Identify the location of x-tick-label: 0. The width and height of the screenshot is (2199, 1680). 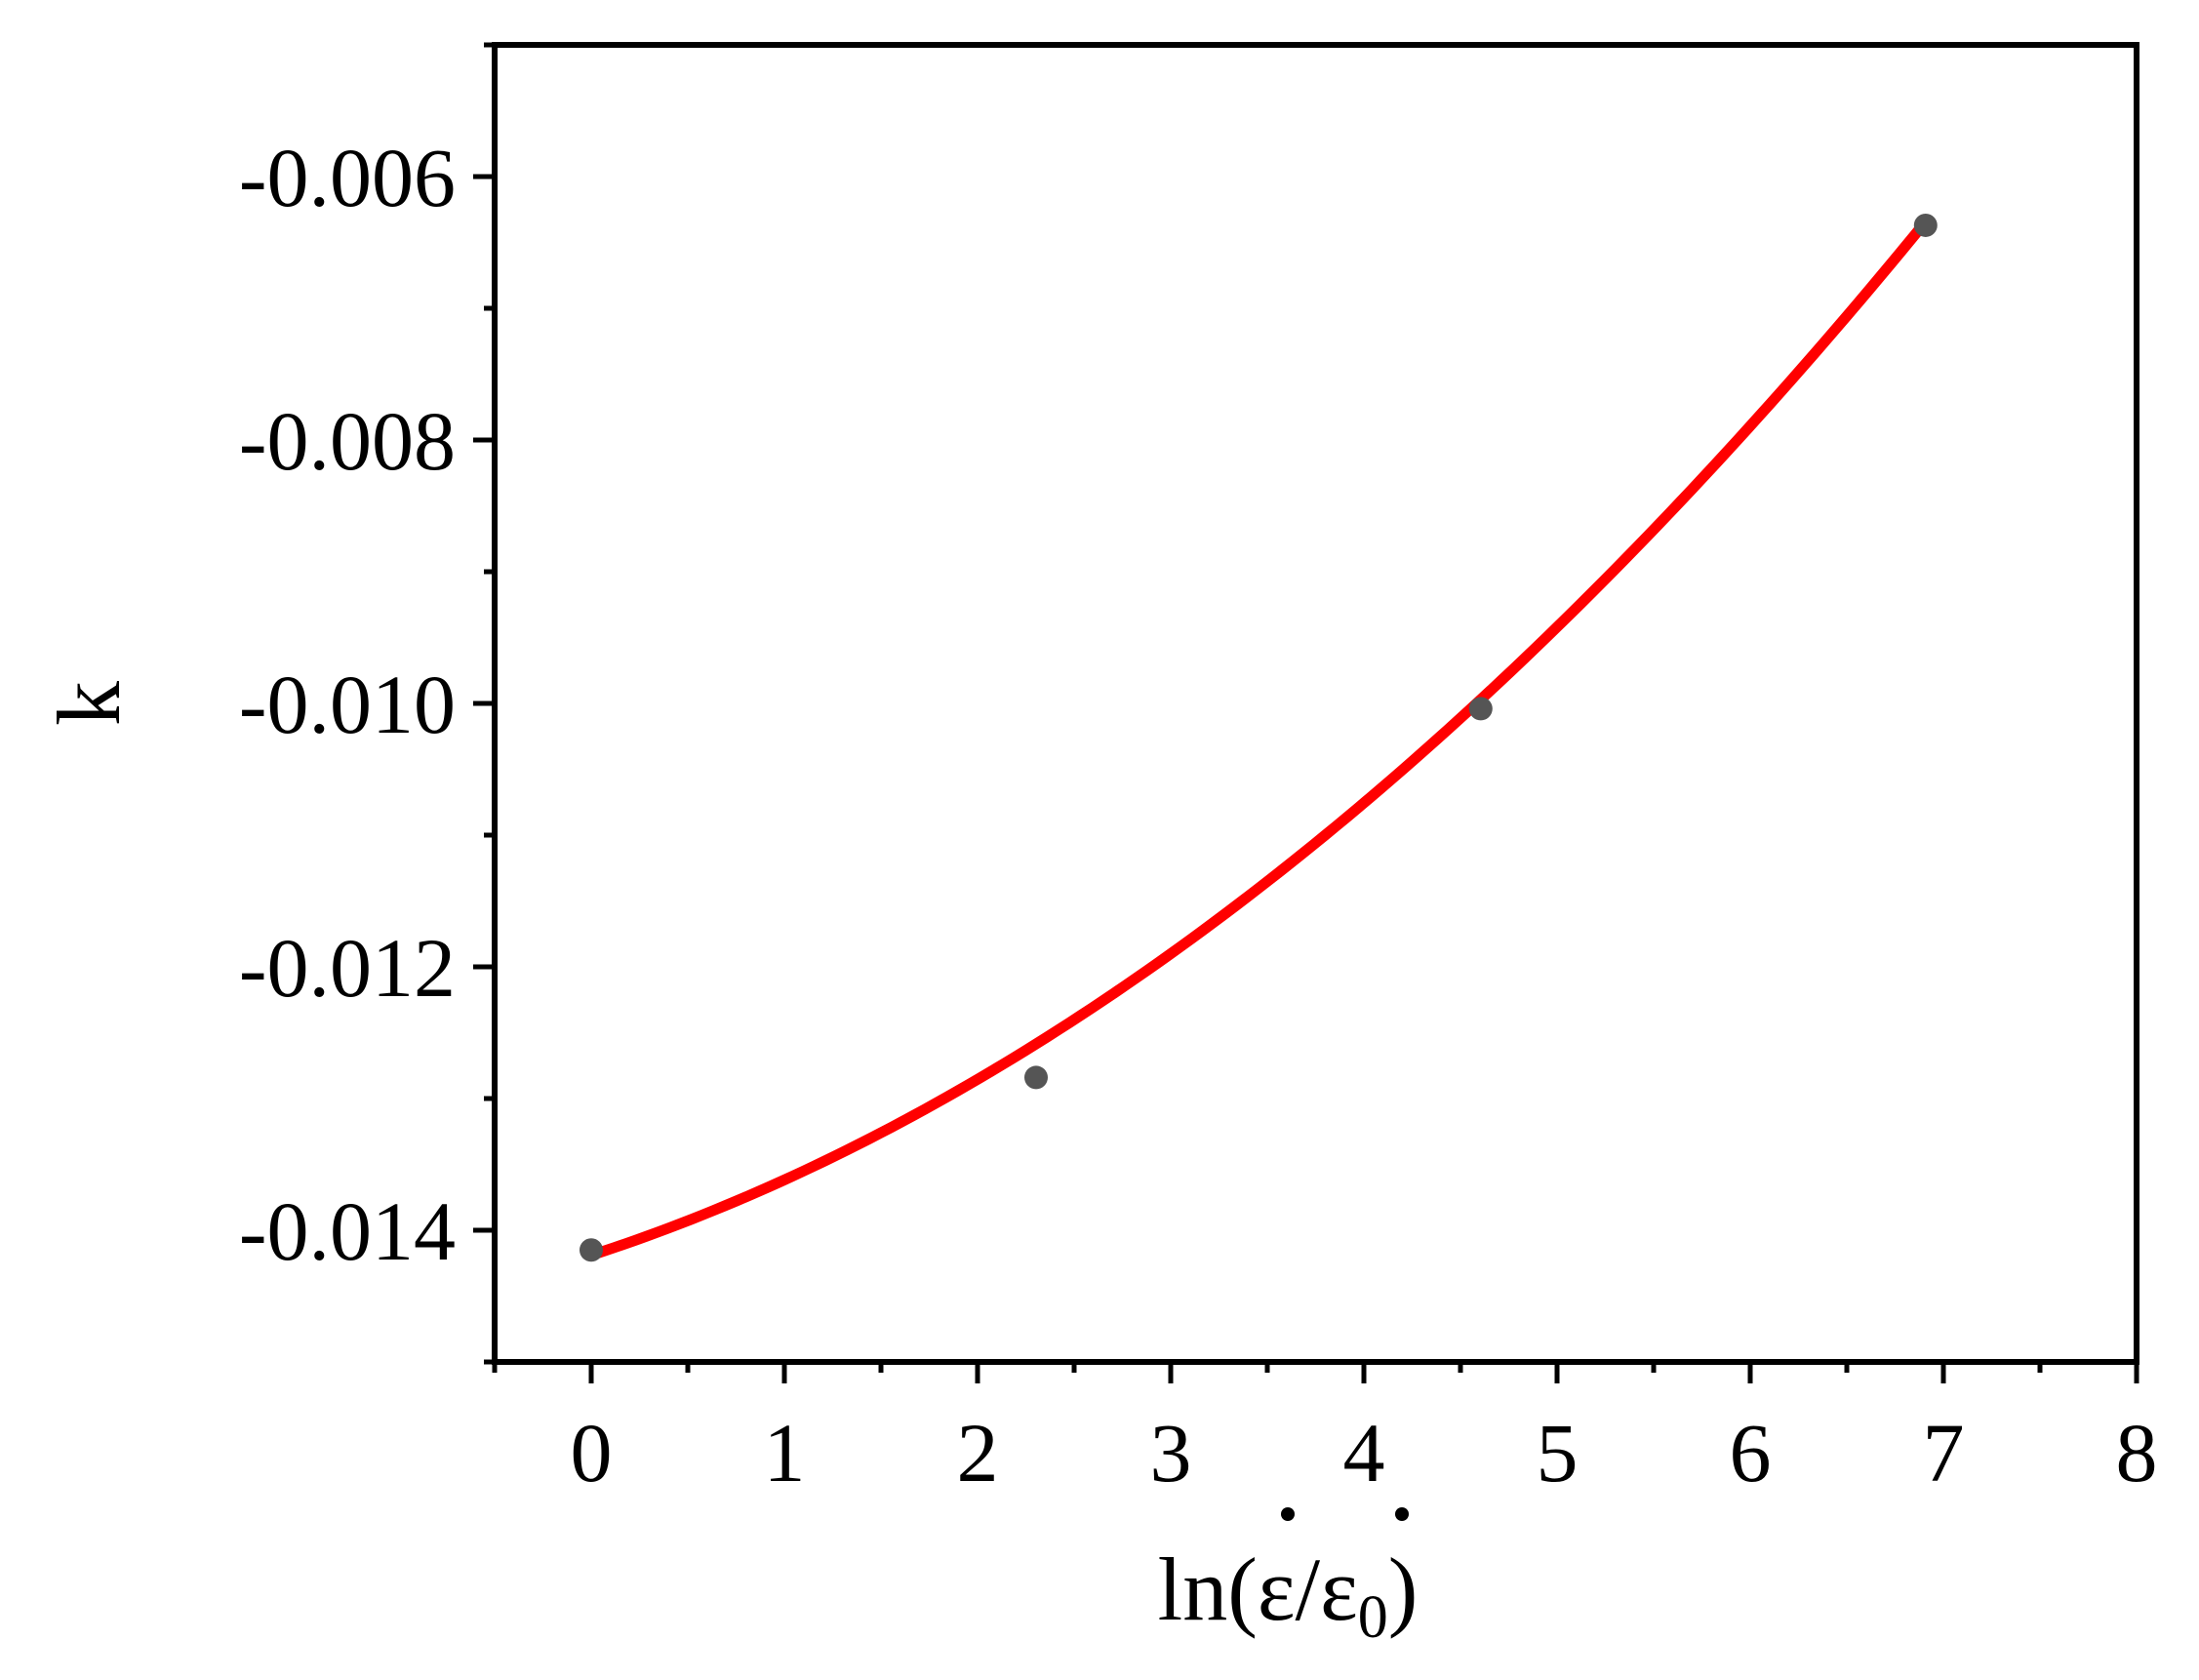
(592, 1453).